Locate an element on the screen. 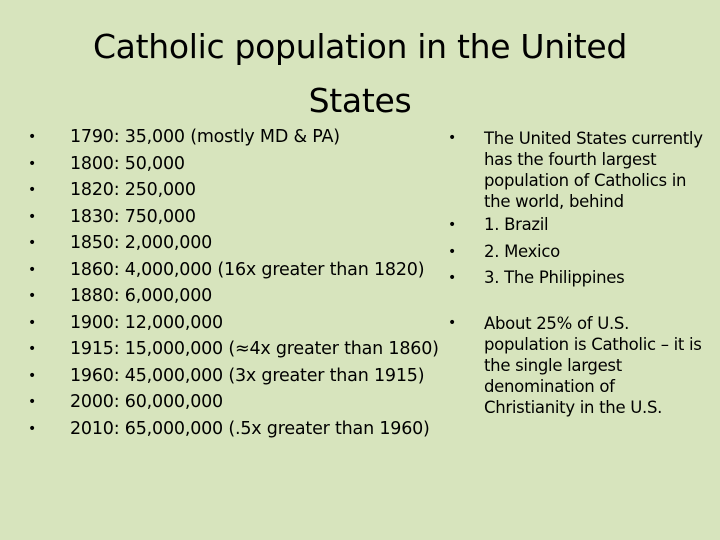 This screenshot has height=540, width=720. list-item: • 1830: 750,000 is located at coordinates (243, 217).